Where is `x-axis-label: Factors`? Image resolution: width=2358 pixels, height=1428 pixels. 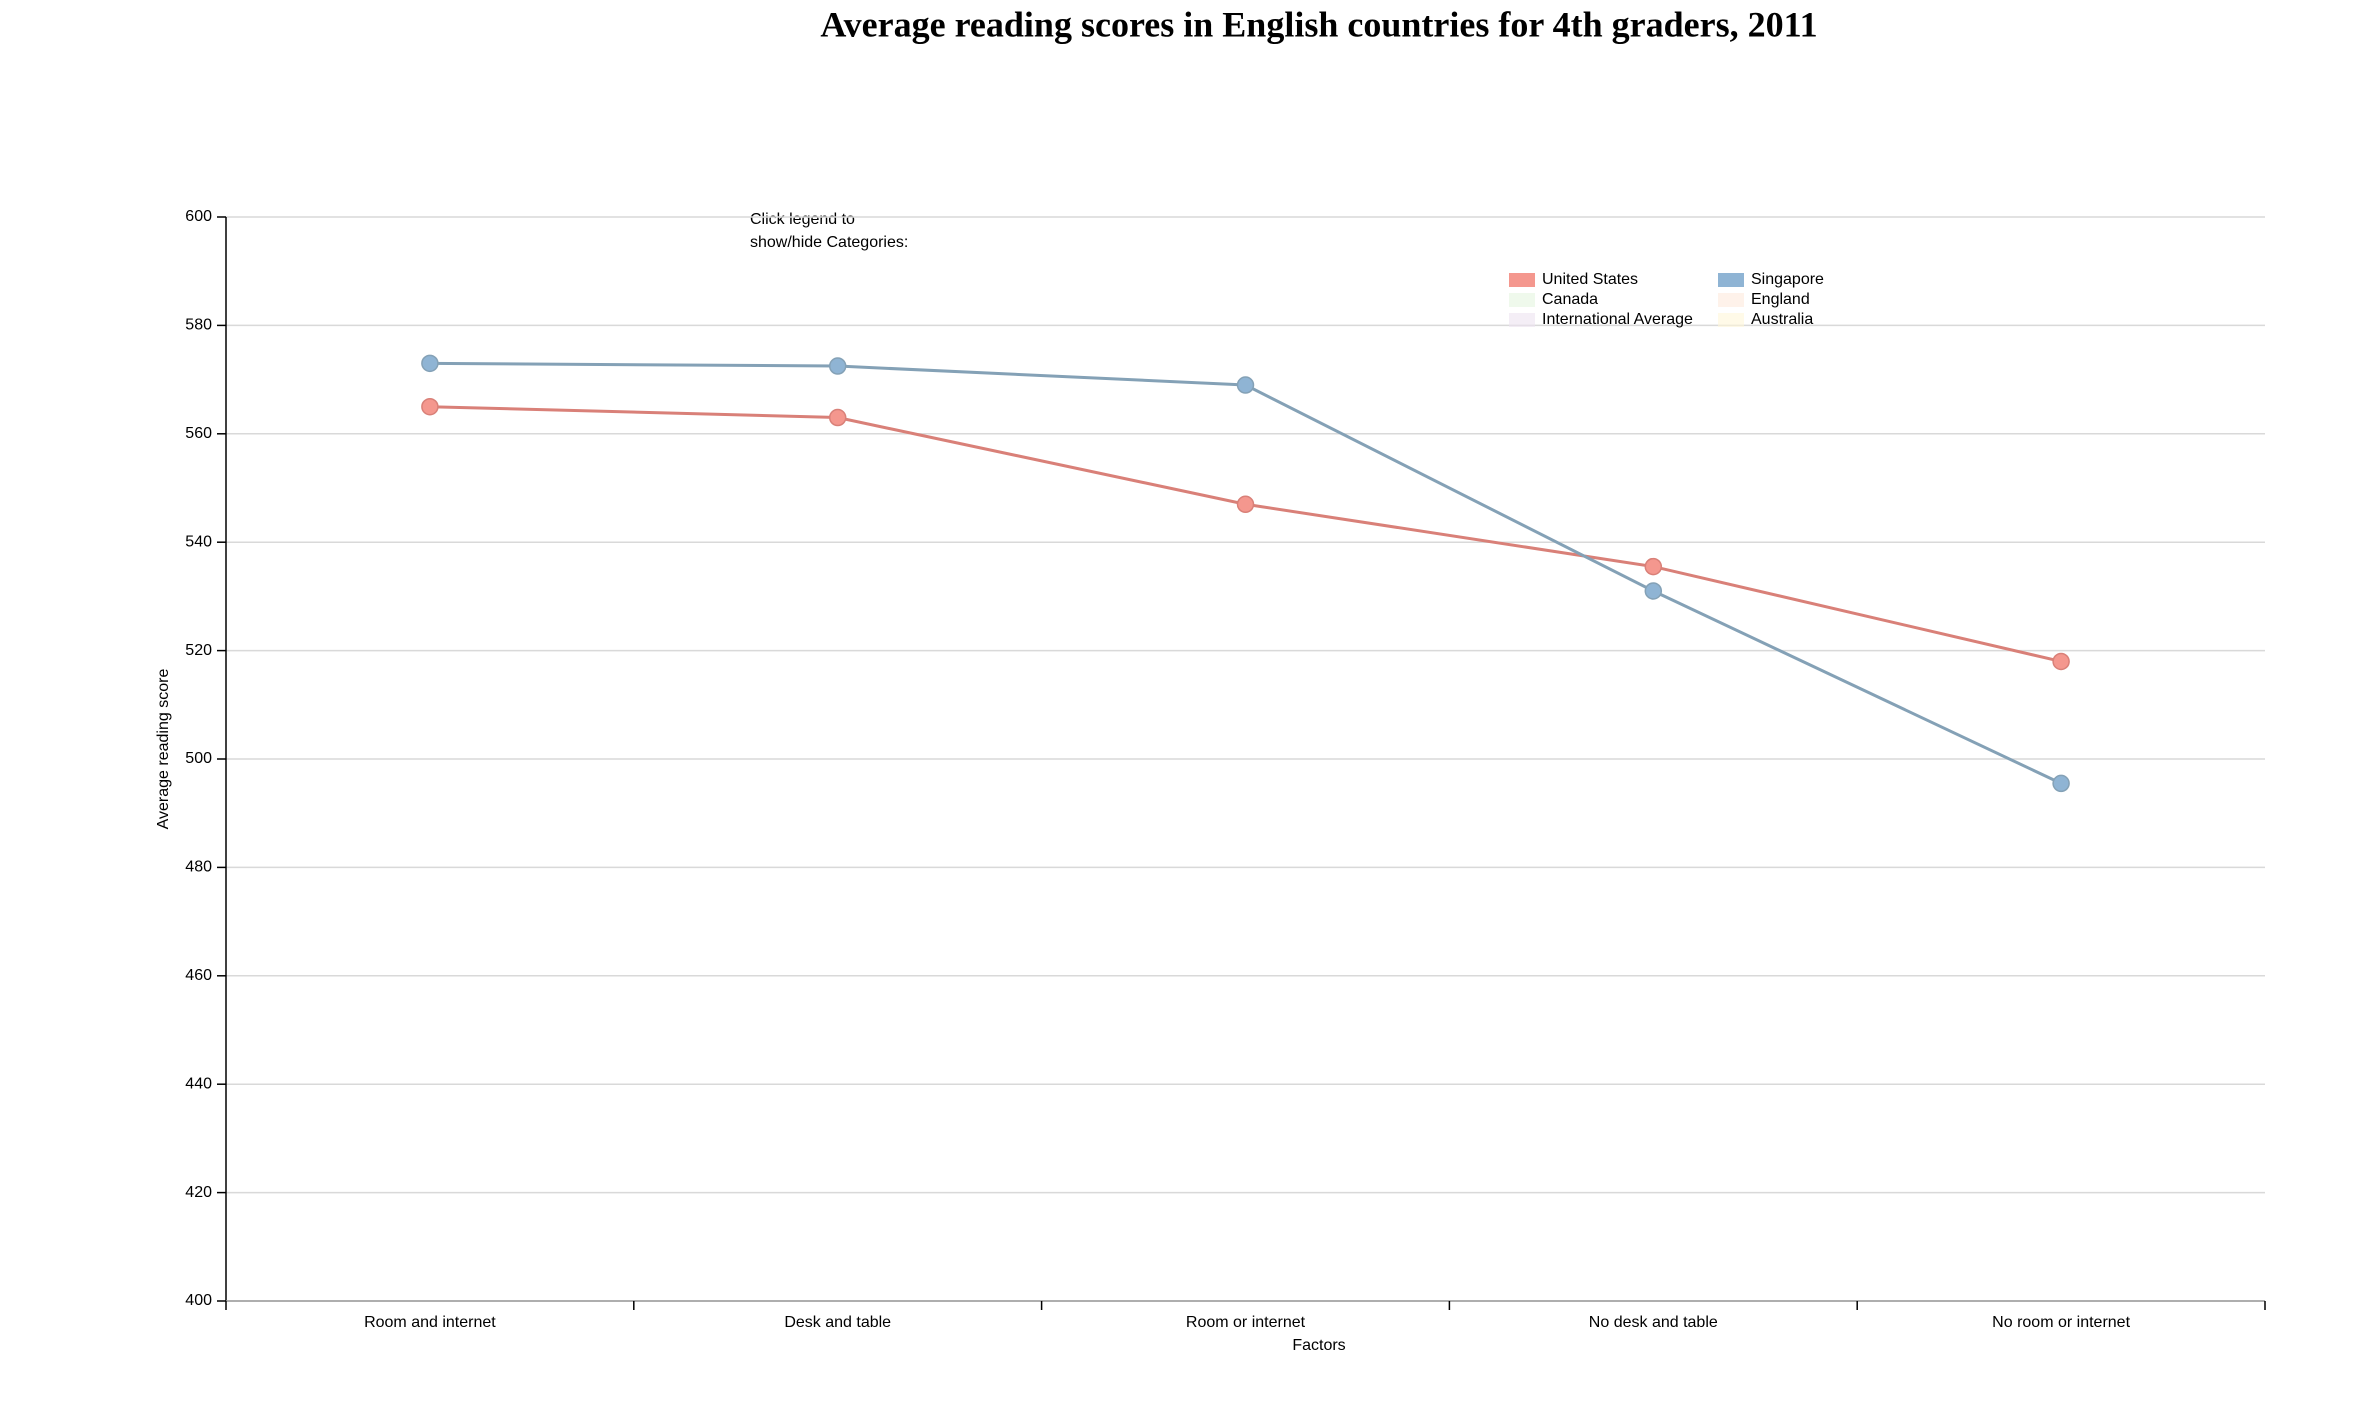 x-axis-label: Factors is located at coordinates (1318, 1345).